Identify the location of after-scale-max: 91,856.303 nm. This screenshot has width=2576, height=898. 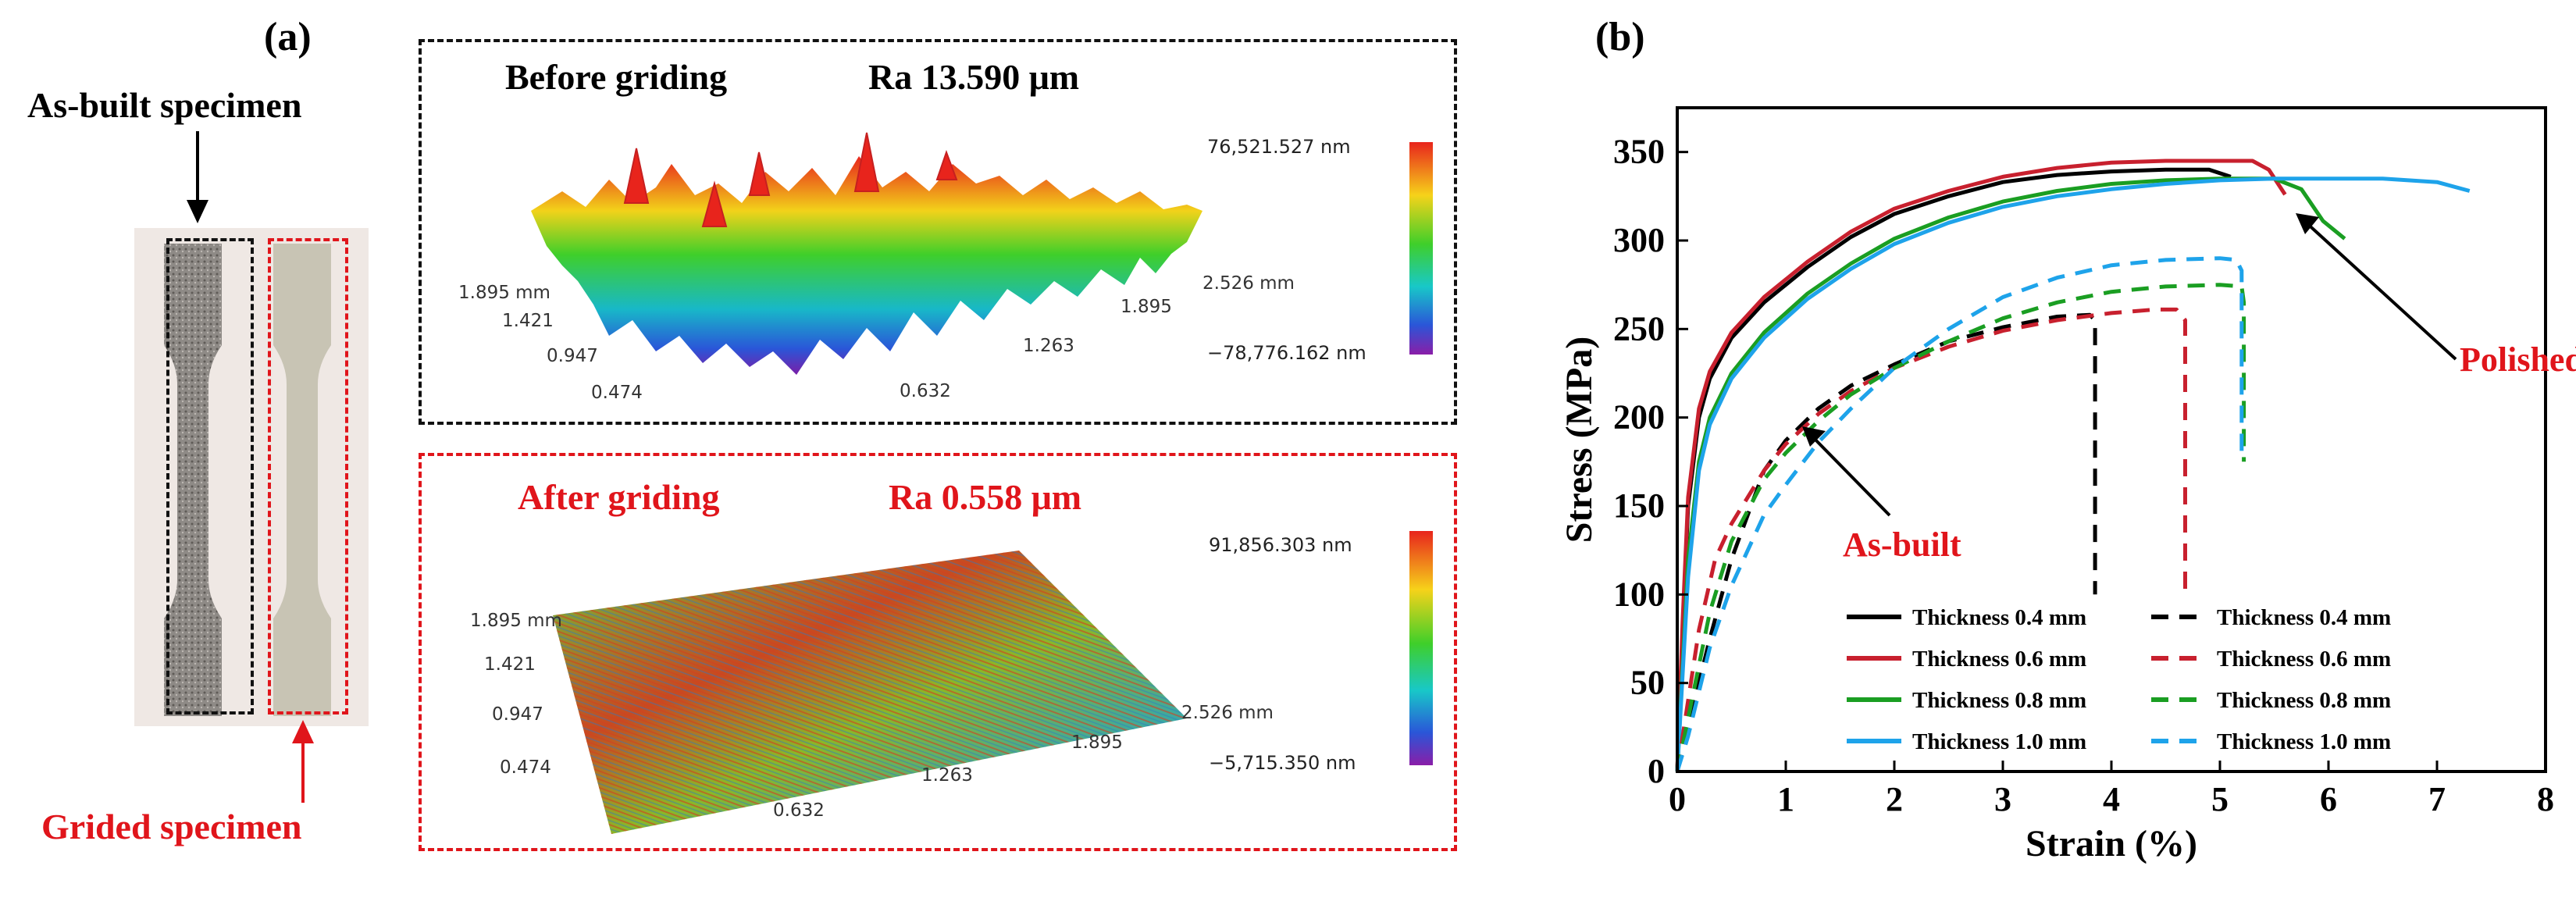
(1281, 545).